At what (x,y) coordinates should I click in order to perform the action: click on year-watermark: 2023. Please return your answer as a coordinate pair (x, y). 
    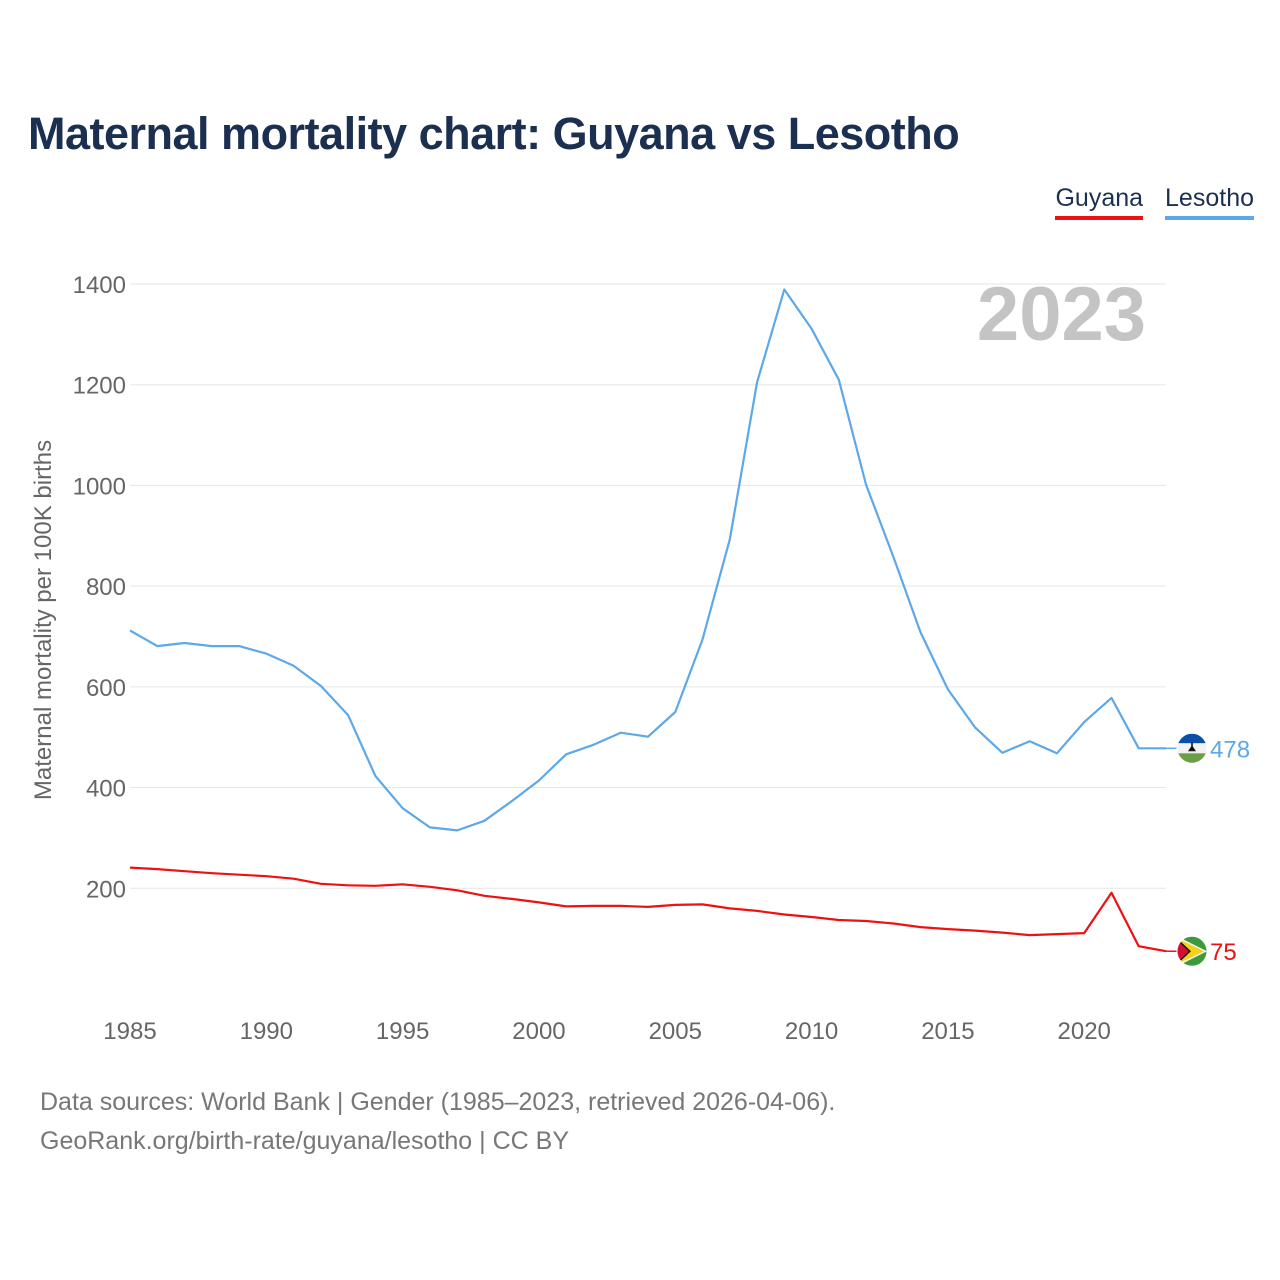
    Looking at the image, I should click on (1061, 314).